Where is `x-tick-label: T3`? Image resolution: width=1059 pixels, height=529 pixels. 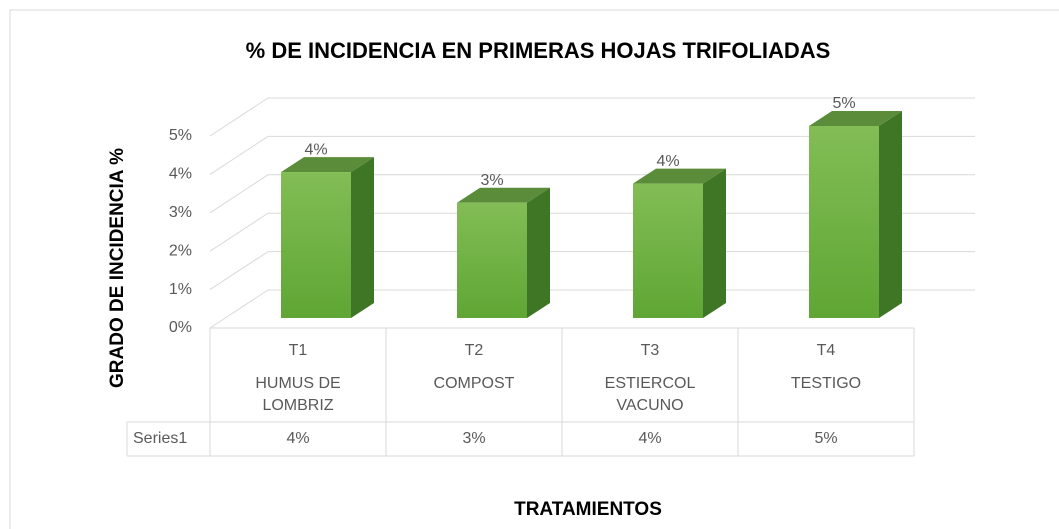 x-tick-label: T3 is located at coordinates (650, 350).